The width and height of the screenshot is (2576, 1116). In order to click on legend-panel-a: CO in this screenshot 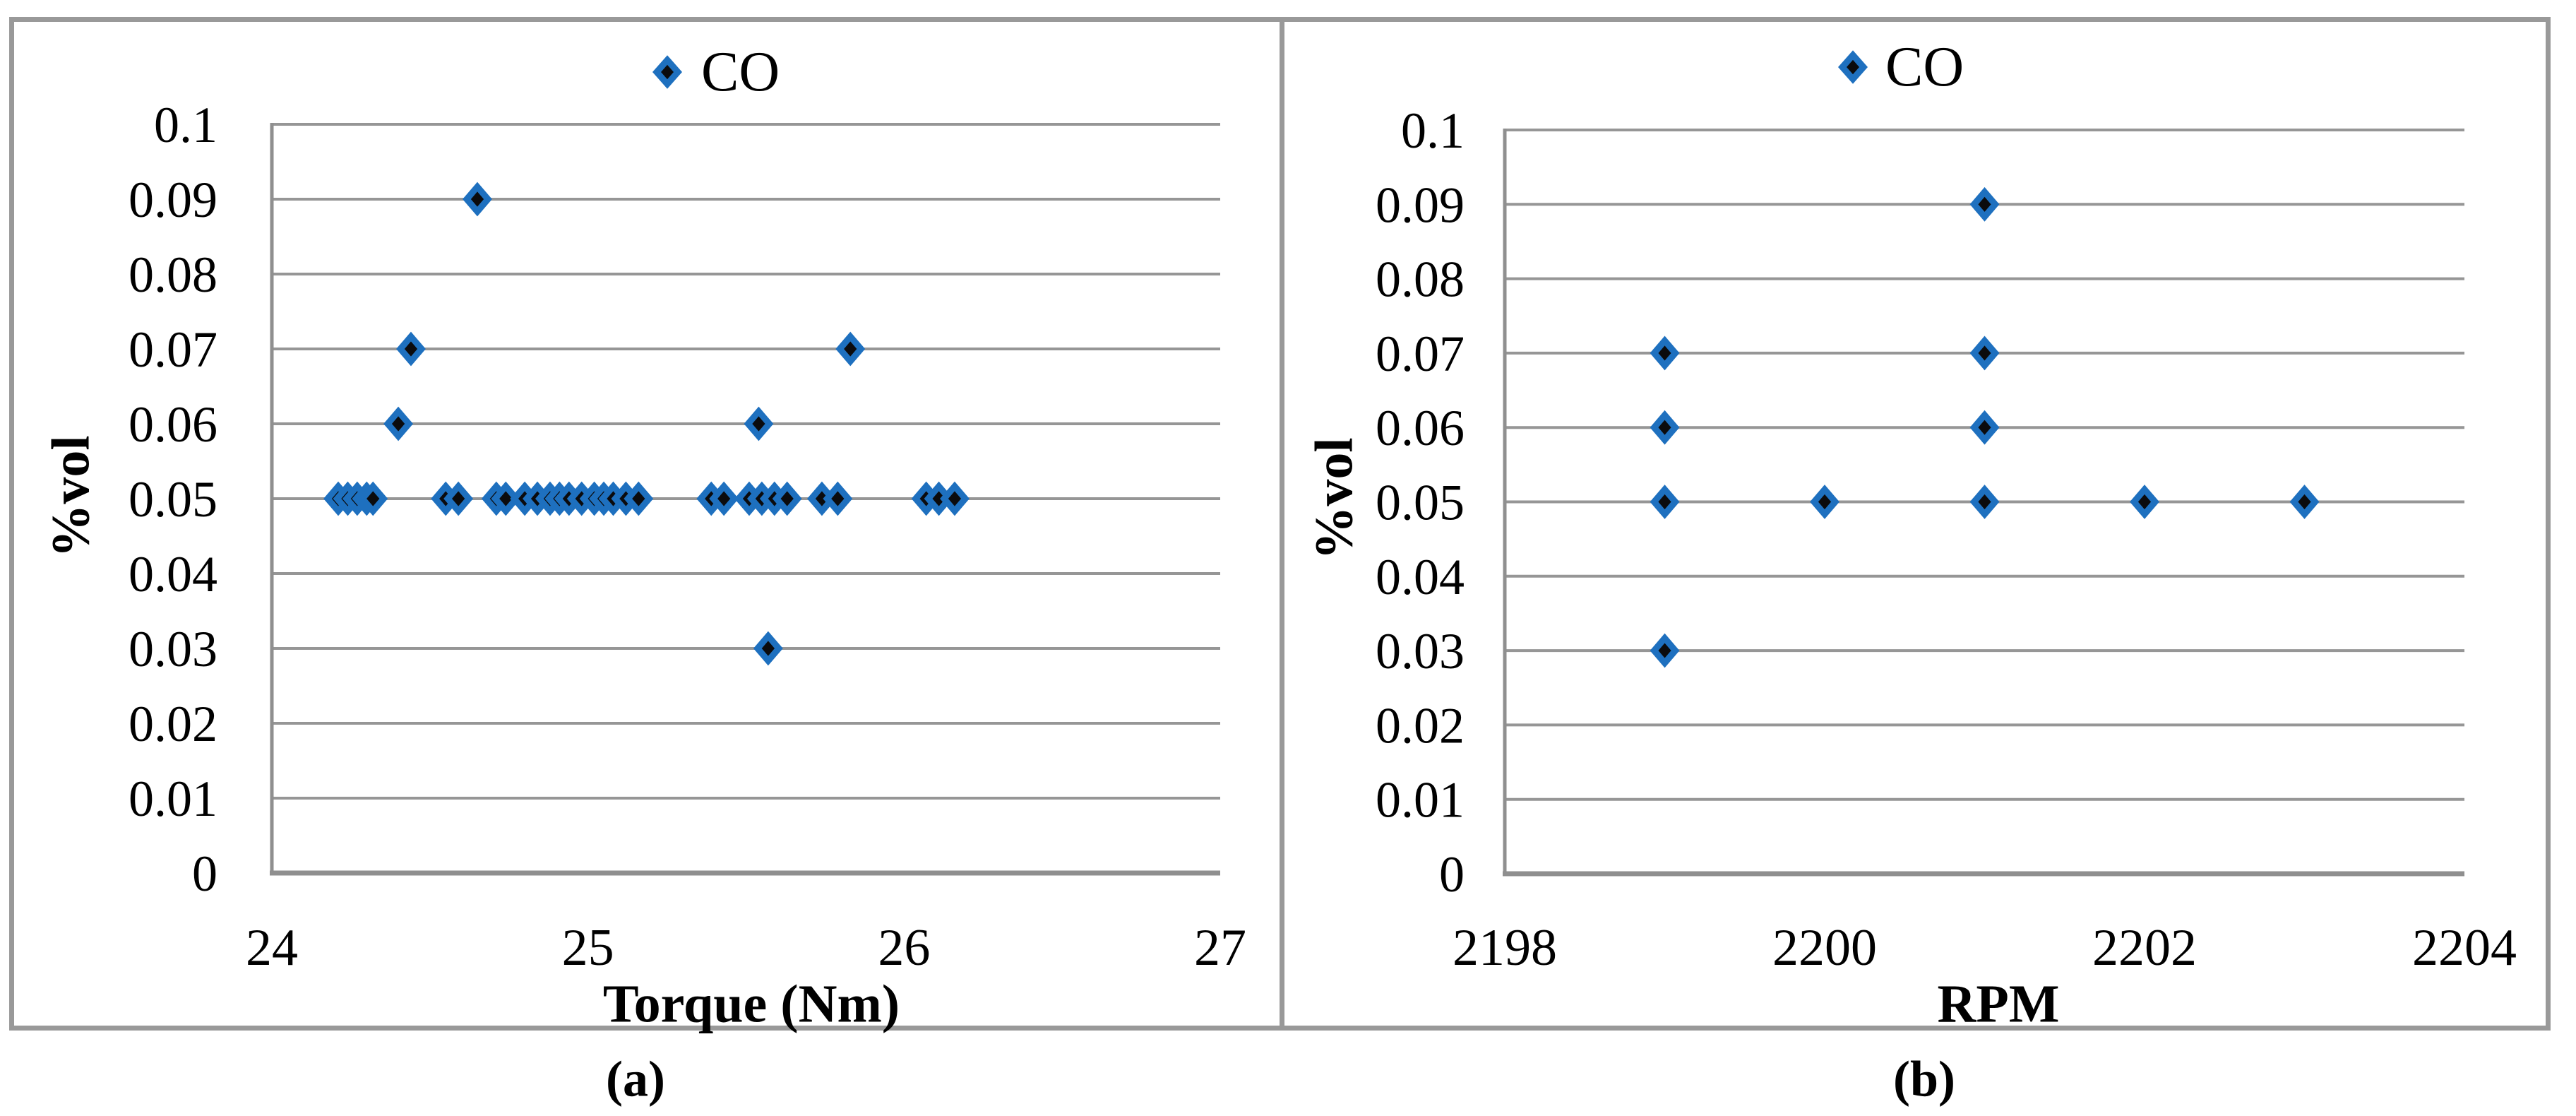, I will do `click(715, 72)`.